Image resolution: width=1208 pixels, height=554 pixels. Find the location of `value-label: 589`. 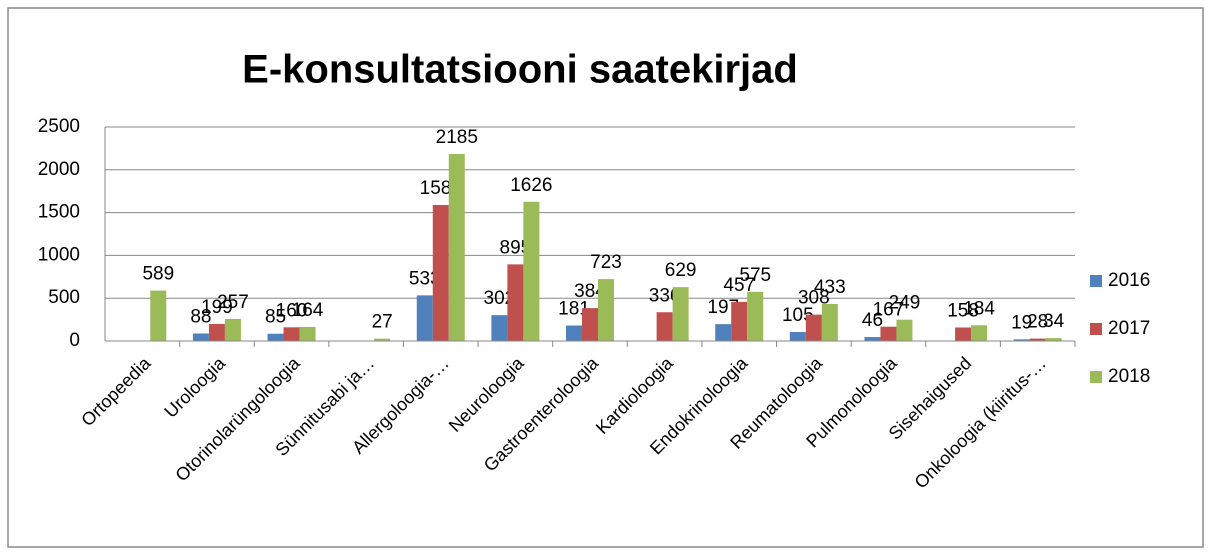

value-label: 589 is located at coordinates (158, 274).